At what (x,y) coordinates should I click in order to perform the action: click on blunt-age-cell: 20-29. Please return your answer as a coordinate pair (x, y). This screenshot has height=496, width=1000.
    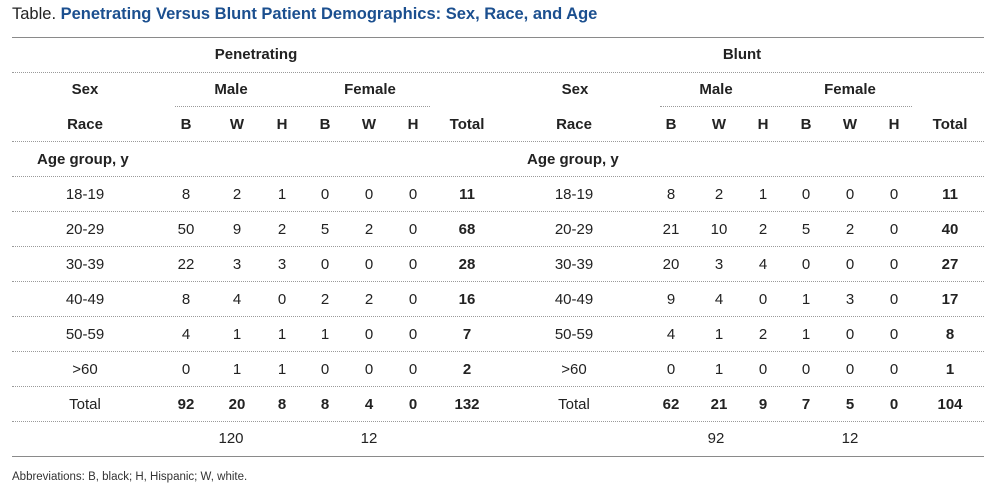
    Looking at the image, I should click on (574, 229).